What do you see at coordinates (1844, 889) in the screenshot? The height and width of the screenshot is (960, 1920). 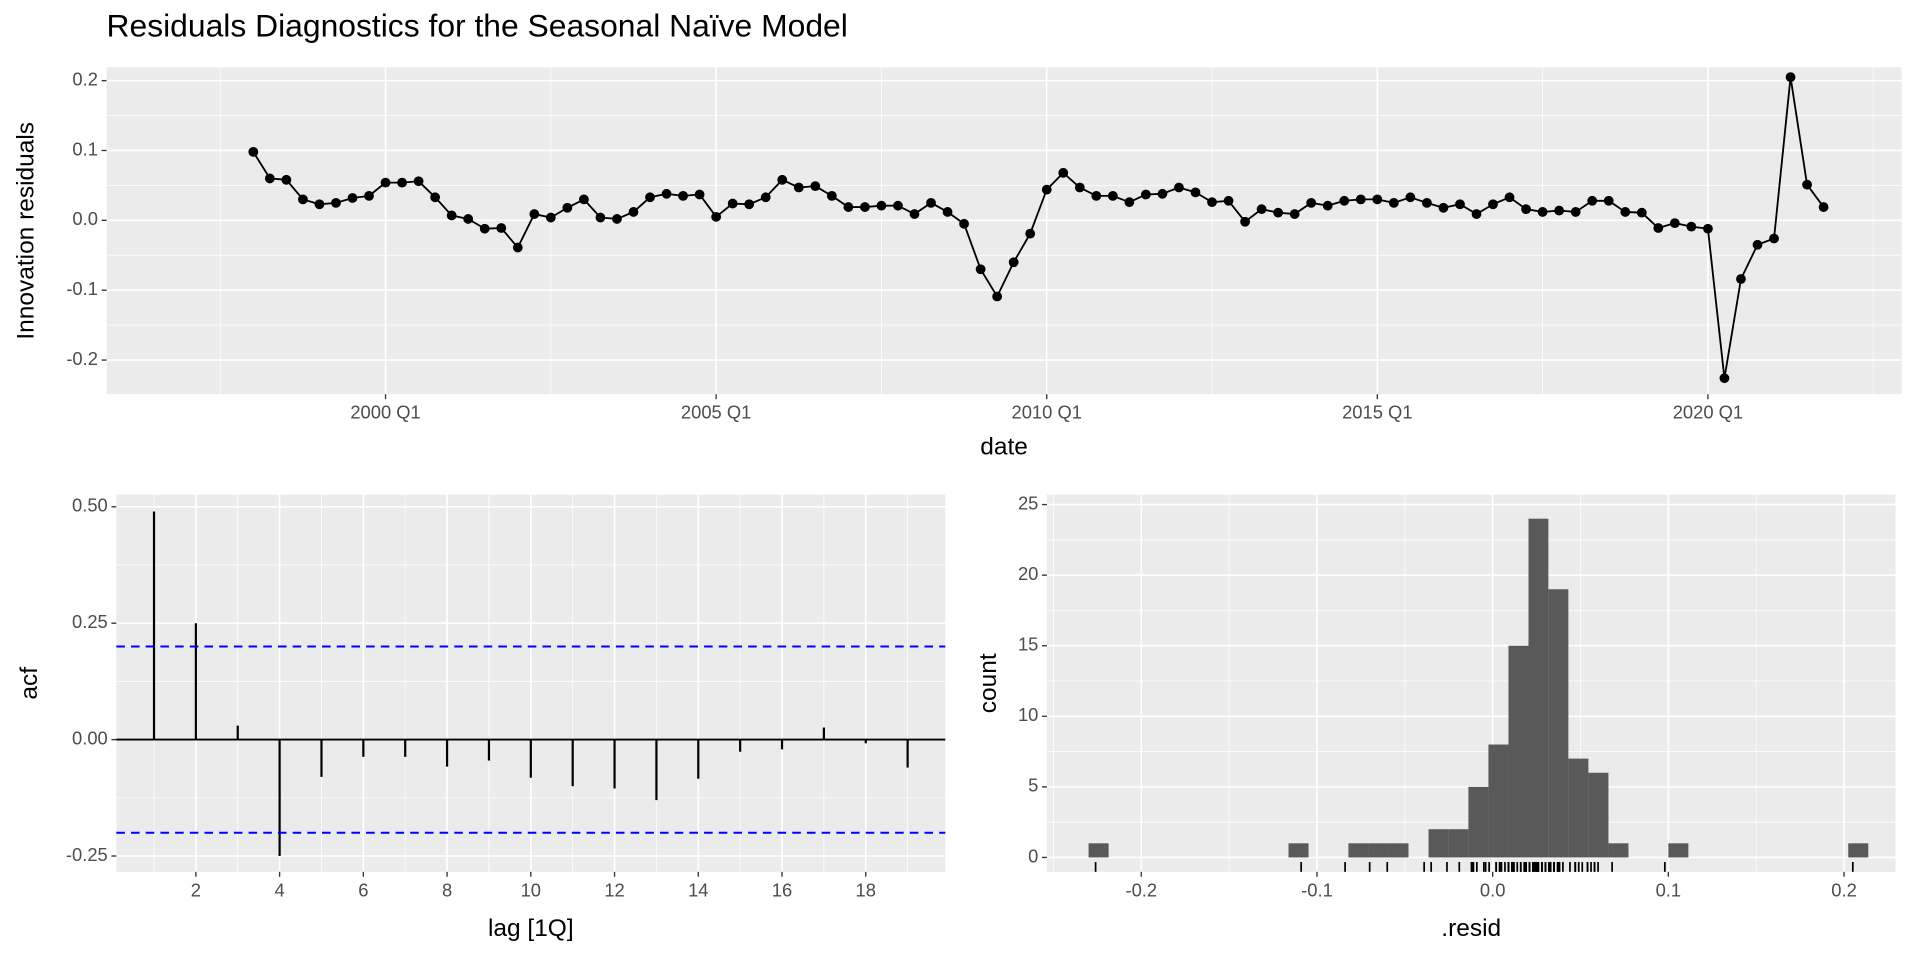 I see `x-tick-label: 0.2` at bounding box center [1844, 889].